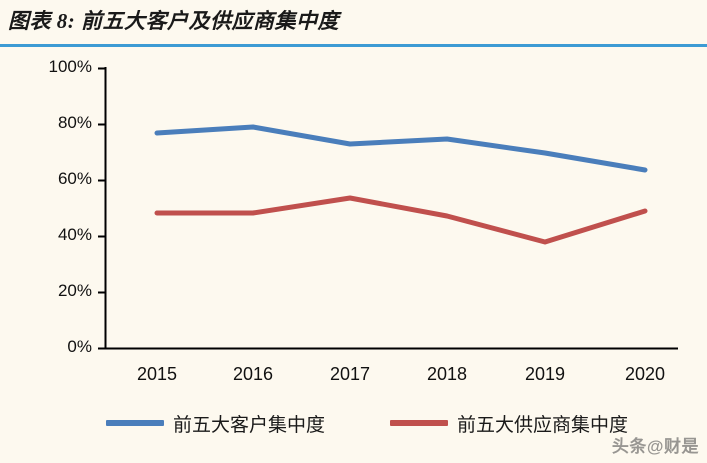  What do you see at coordinates (353, 425) in the screenshot?
I see `chart-legend: 前五大客户集中度 前五大供应商集中度` at bounding box center [353, 425].